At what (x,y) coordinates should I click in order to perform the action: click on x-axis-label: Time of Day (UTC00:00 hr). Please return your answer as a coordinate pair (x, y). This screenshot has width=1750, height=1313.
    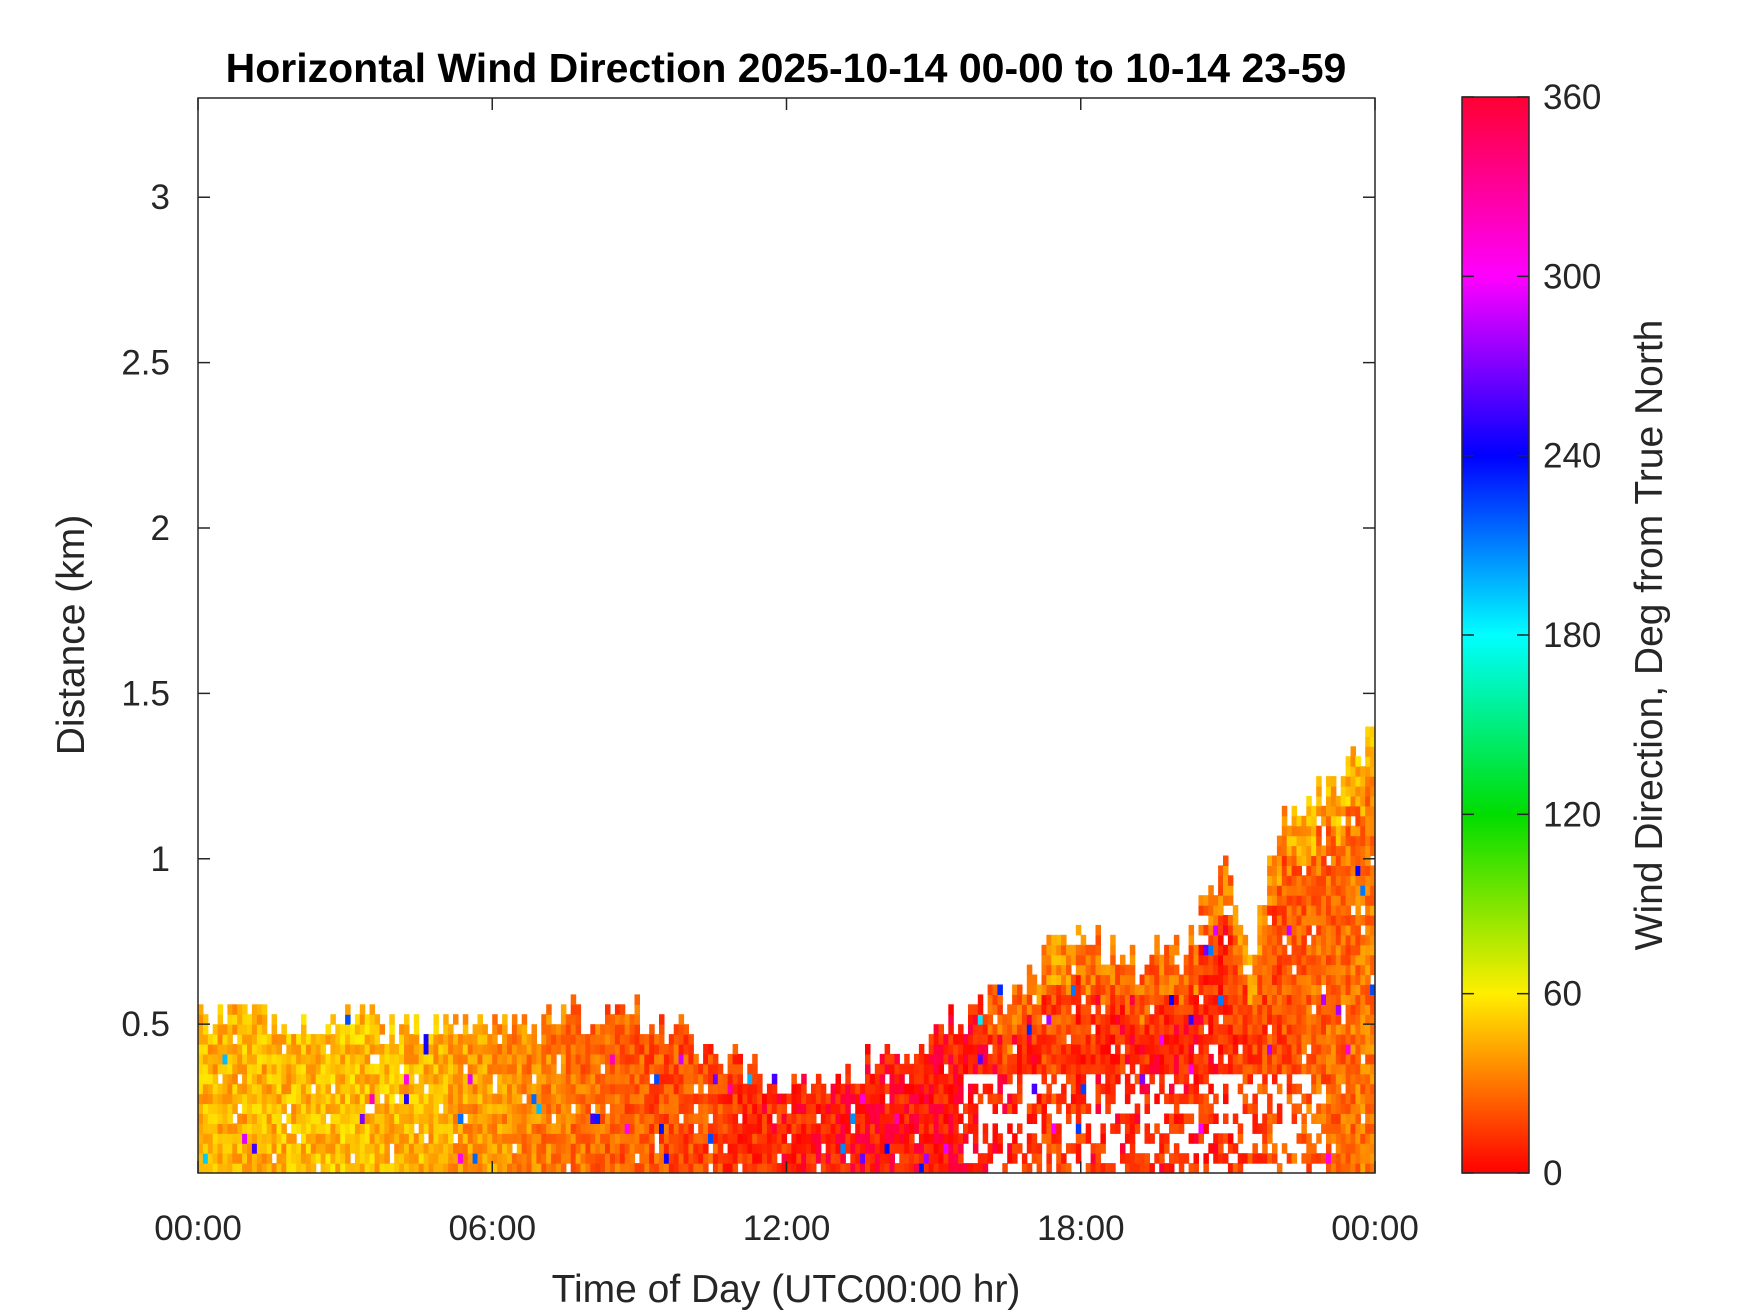
    Looking at the image, I should click on (786, 1289).